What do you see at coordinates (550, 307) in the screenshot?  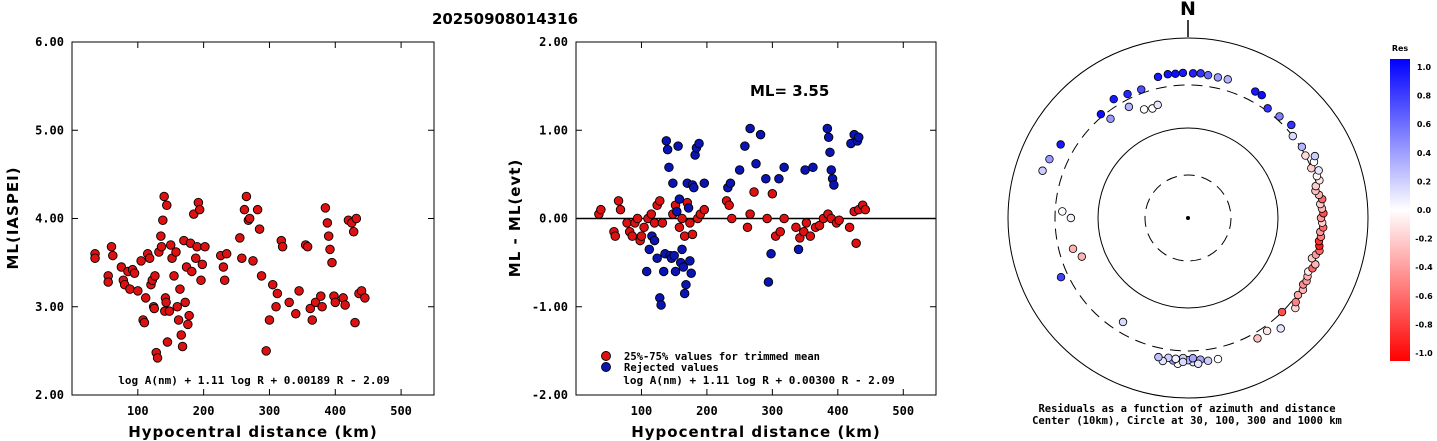 I see `plot2-y-tick-label: -1.00` at bounding box center [550, 307].